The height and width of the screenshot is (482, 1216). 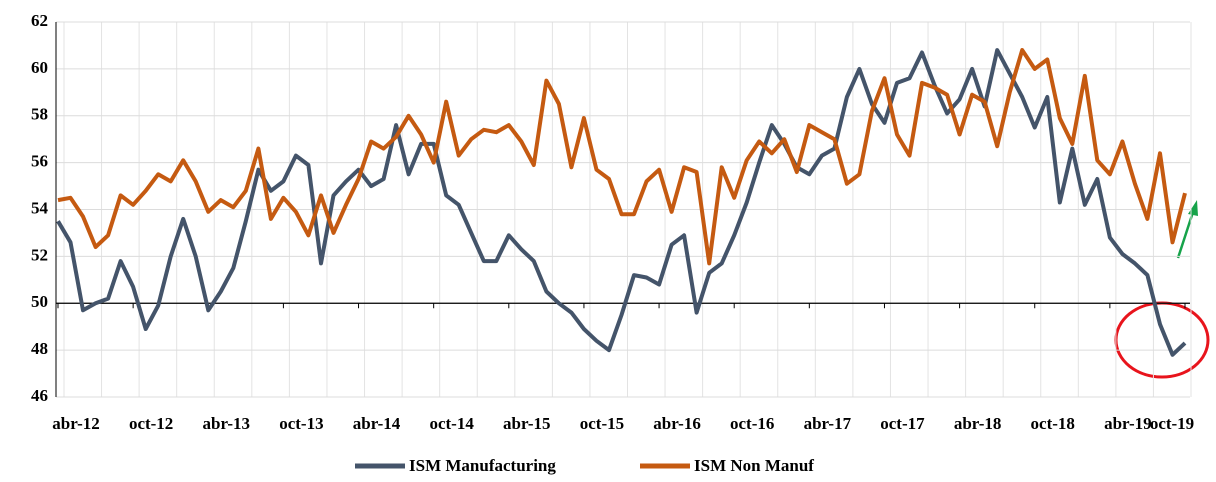 I want to click on y-tick-label: 52, so click(x=39, y=254).